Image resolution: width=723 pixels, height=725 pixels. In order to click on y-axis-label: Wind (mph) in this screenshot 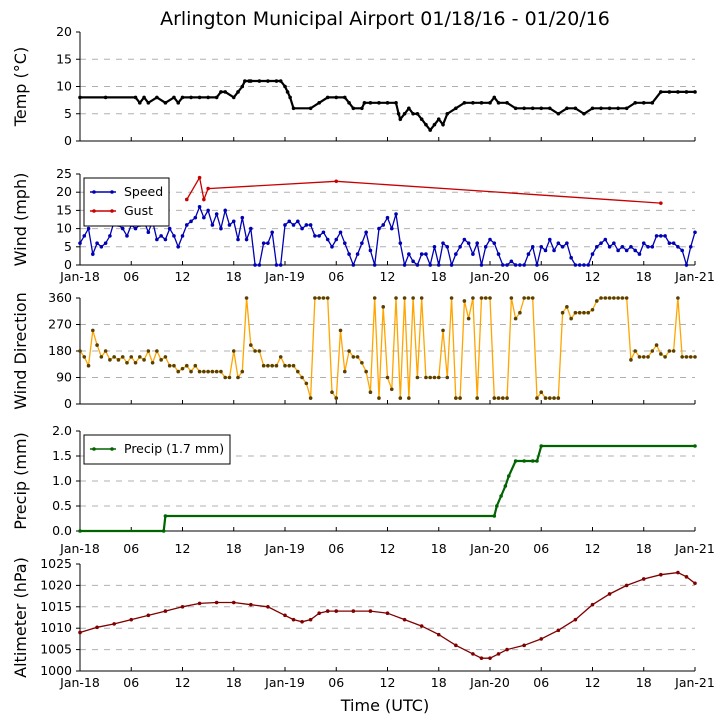, I will do `click(20, 220)`.